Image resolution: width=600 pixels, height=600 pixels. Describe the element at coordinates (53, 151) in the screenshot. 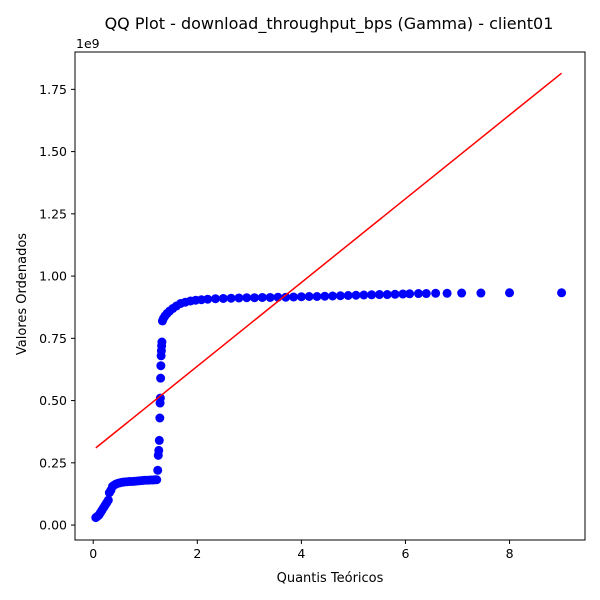

I see `y-tick-label: 1.50` at that location.